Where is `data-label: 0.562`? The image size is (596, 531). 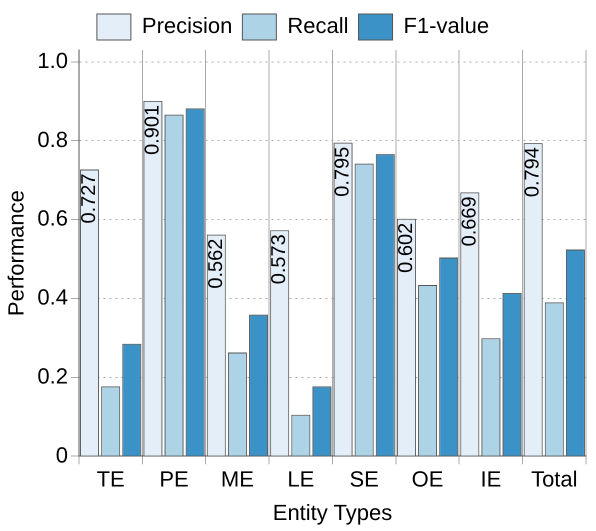 data-label: 0.562 is located at coordinates (215, 263).